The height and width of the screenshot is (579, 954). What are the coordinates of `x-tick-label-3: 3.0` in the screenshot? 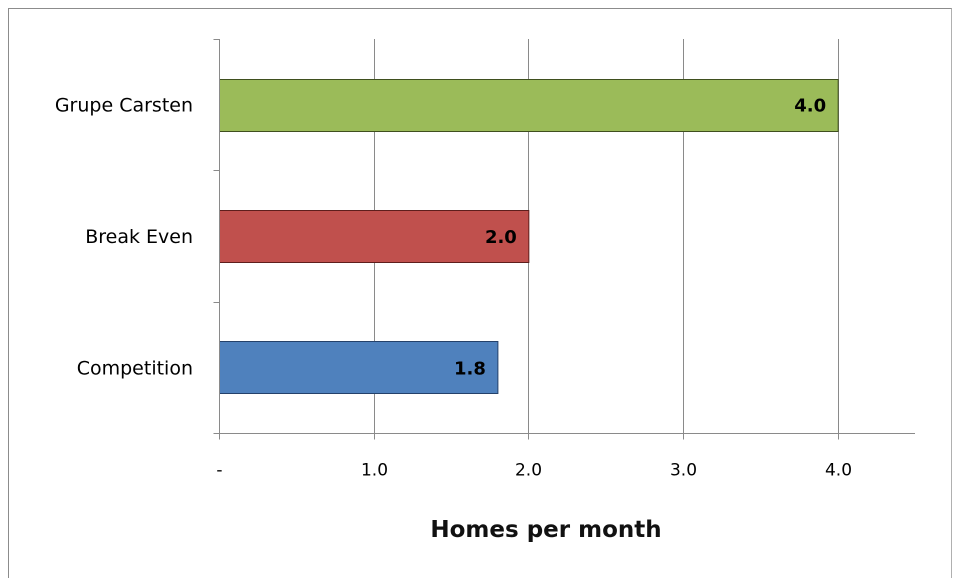 It's located at (683, 471).